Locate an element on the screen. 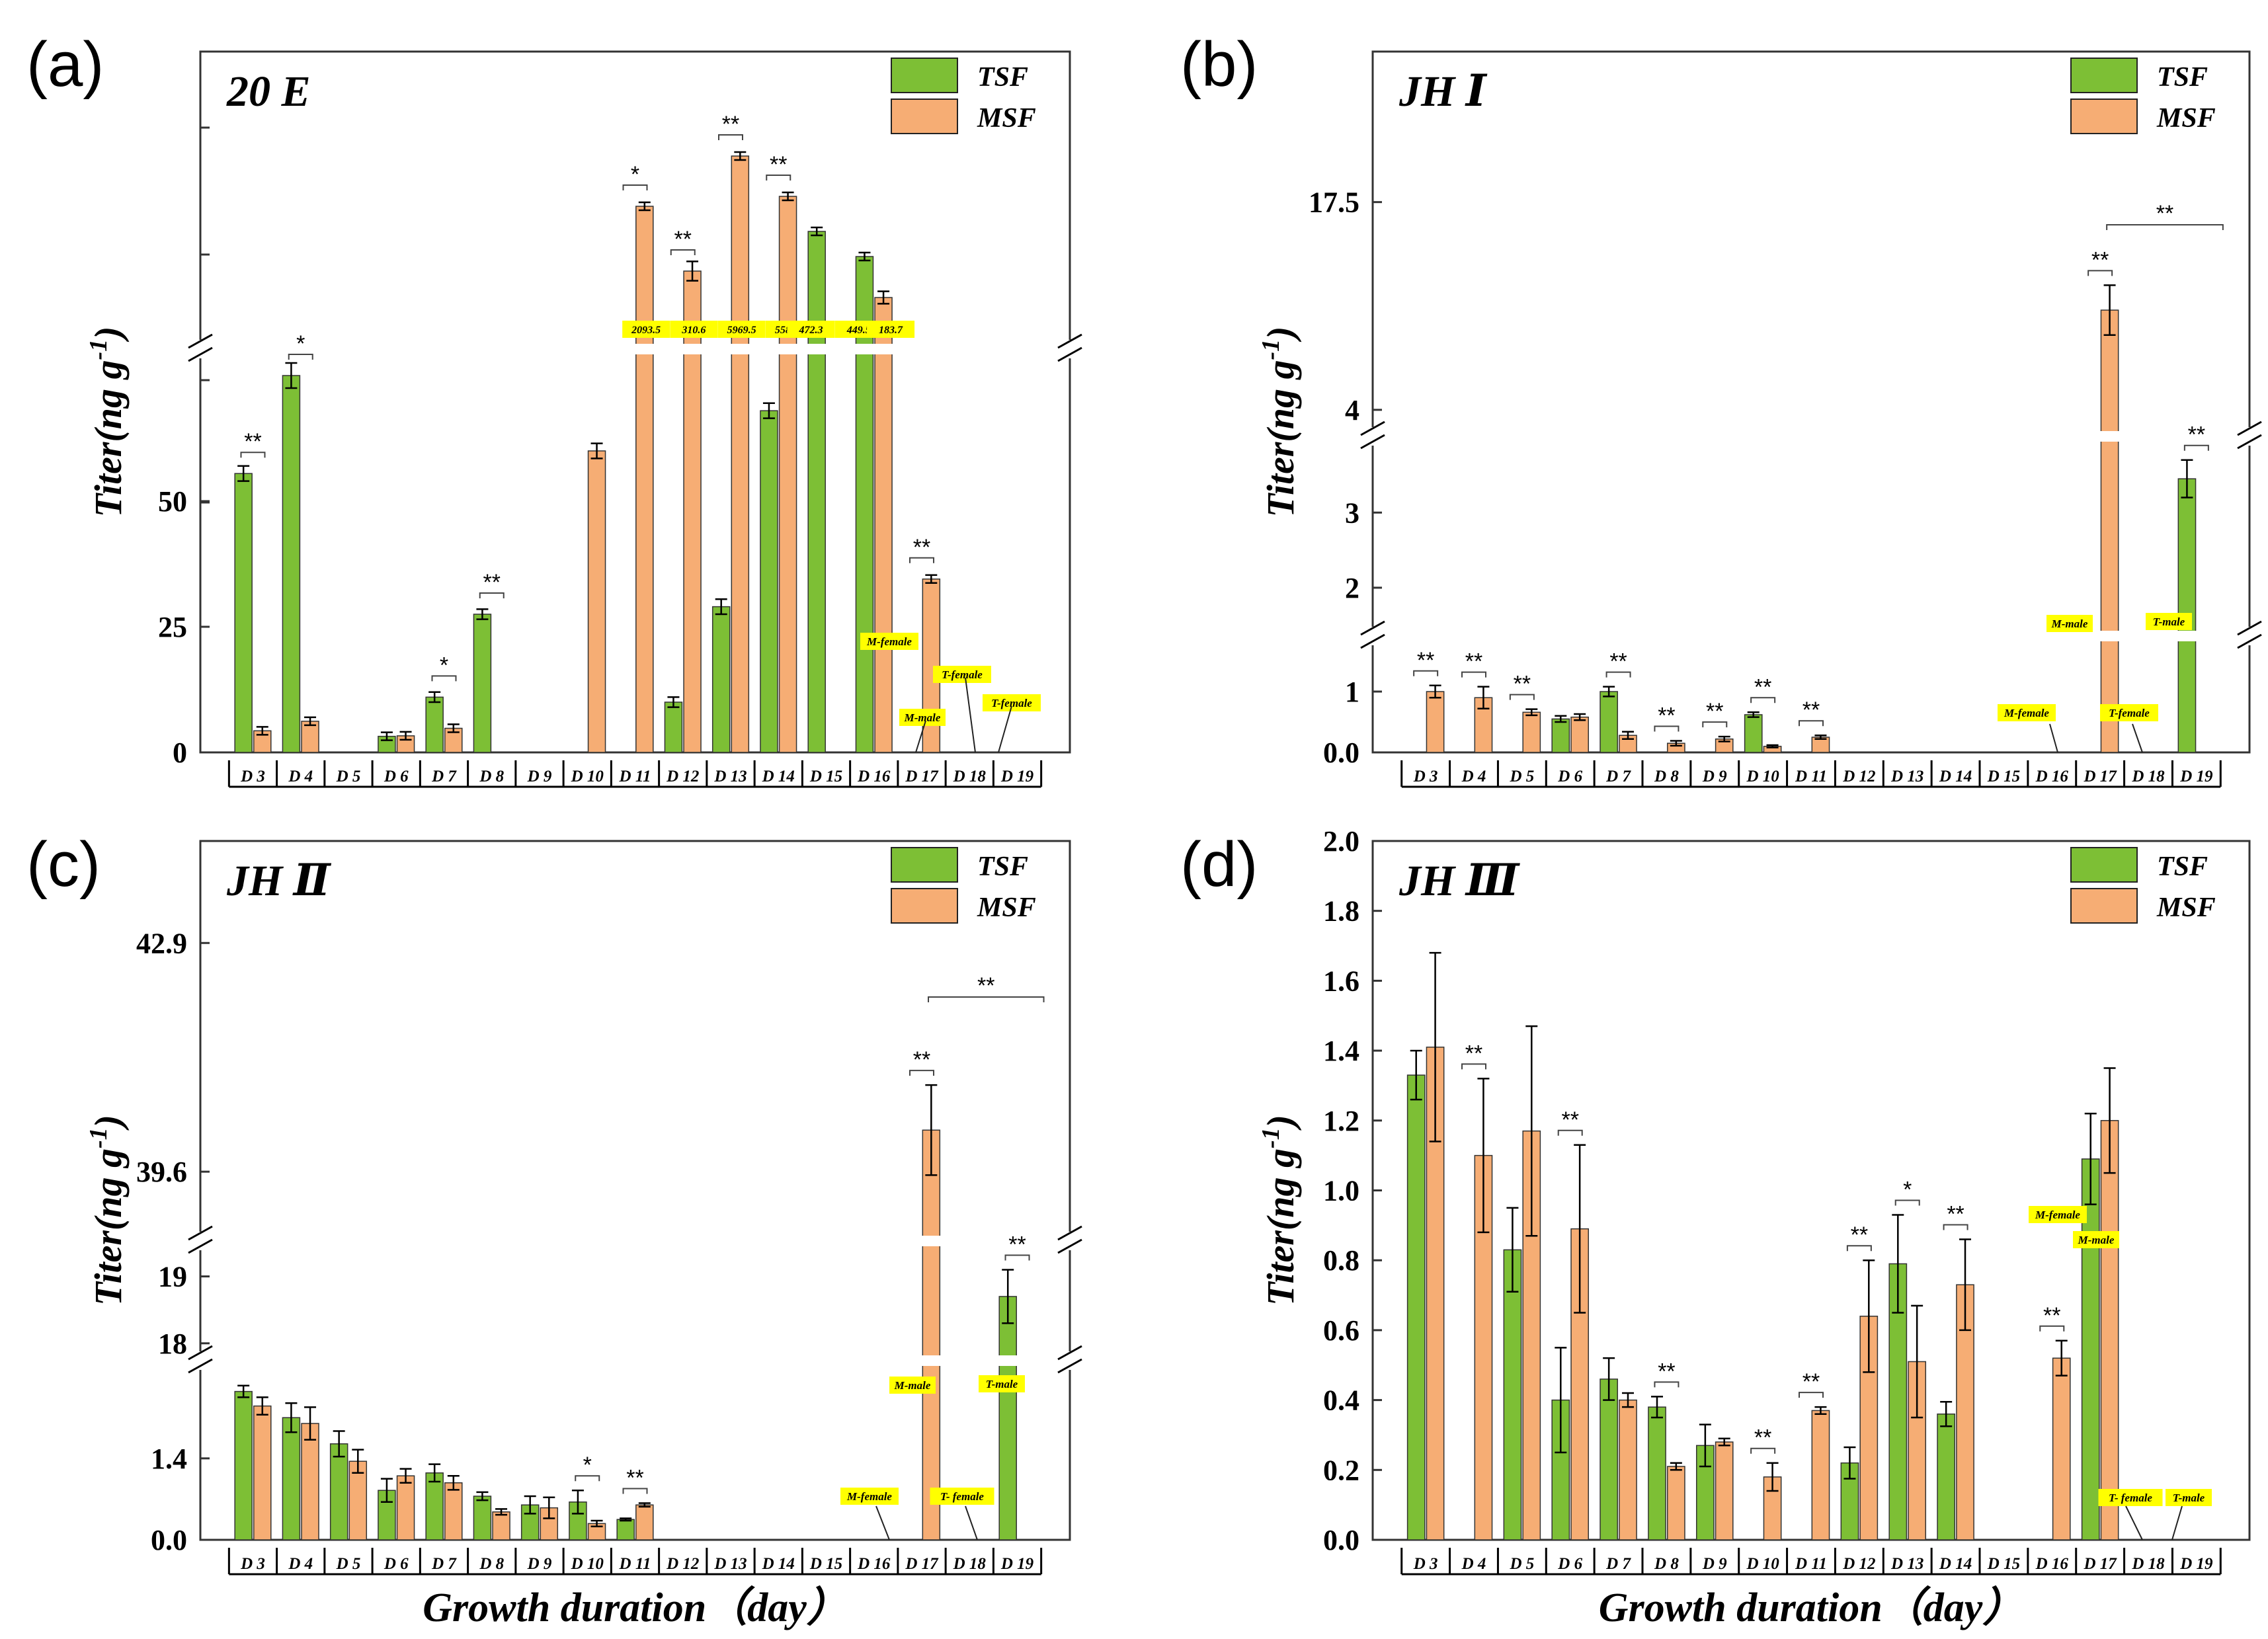 The width and height of the screenshot is (2268, 1639). y-axis-label-close: ) is located at coordinates (1281, 335).